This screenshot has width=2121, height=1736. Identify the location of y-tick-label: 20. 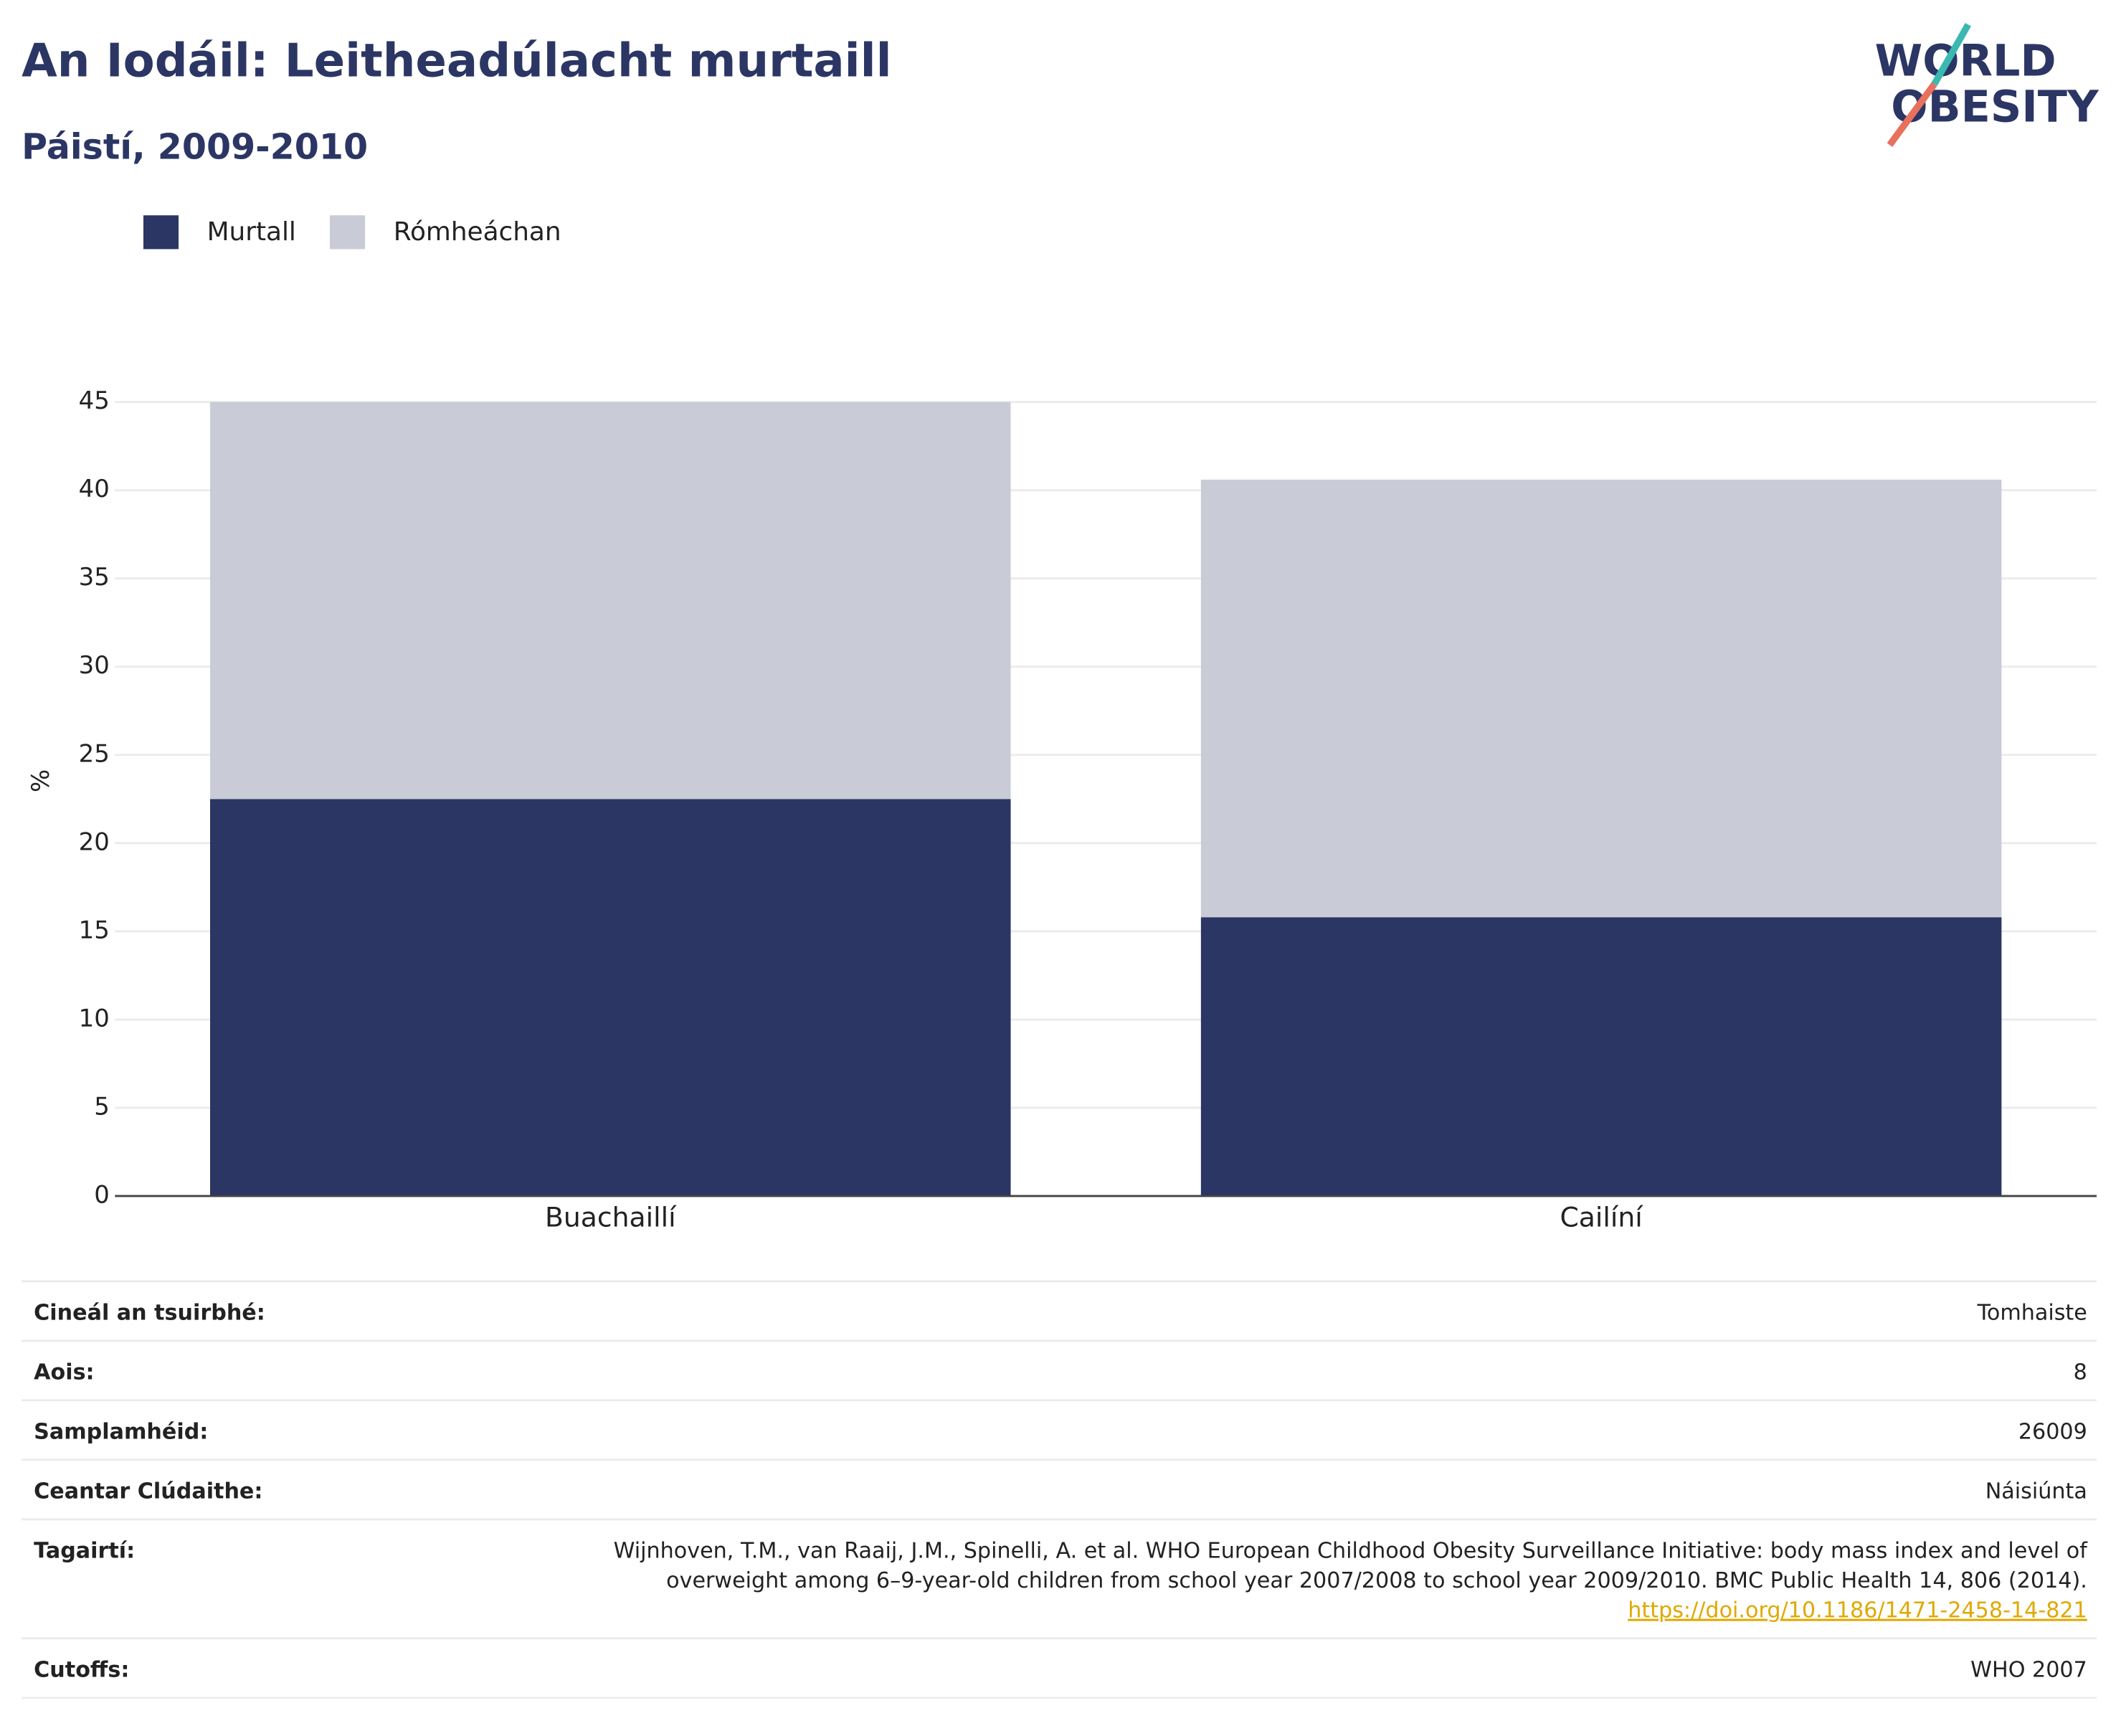
(94, 842).